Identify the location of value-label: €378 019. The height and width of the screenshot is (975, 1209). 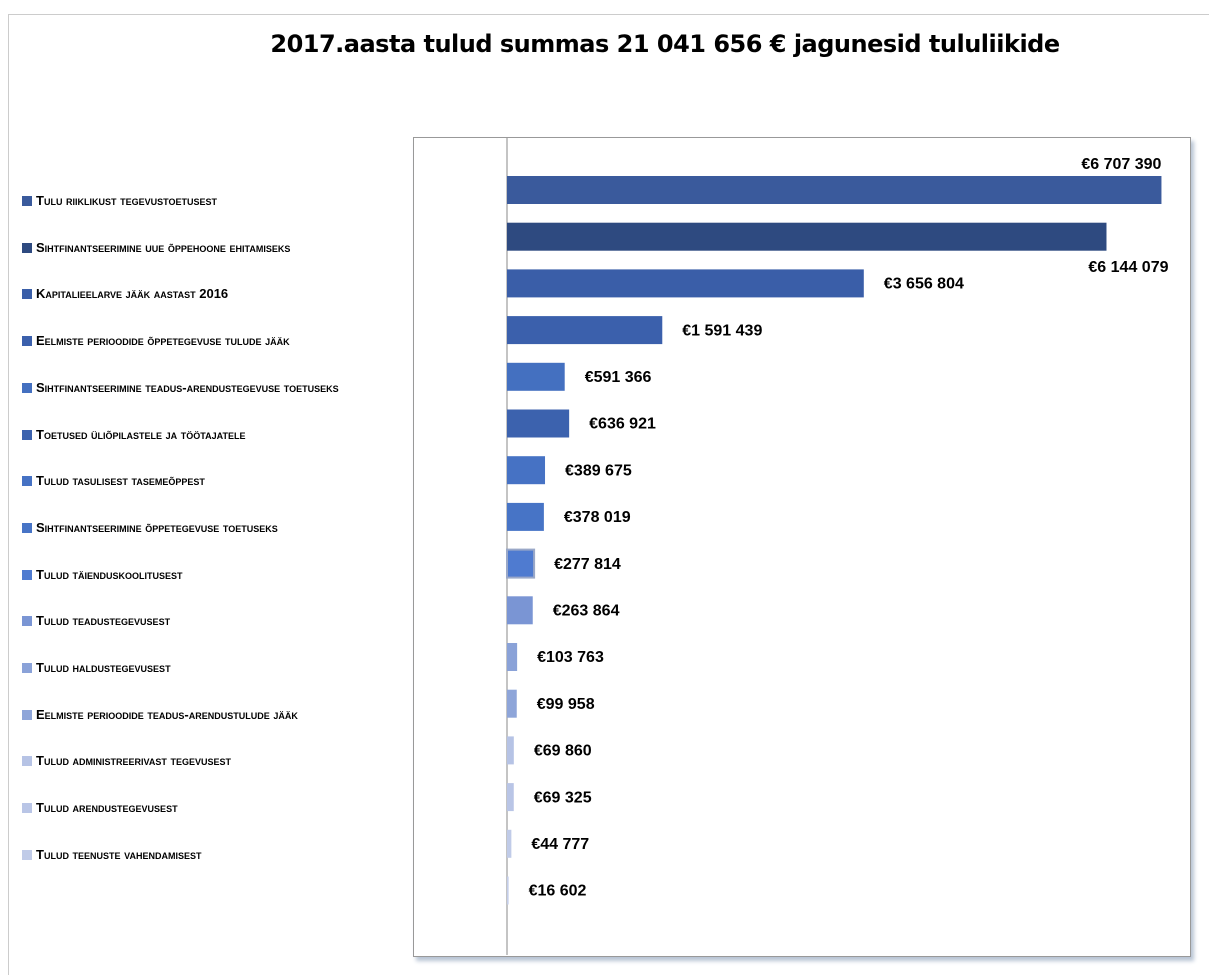
(597, 517).